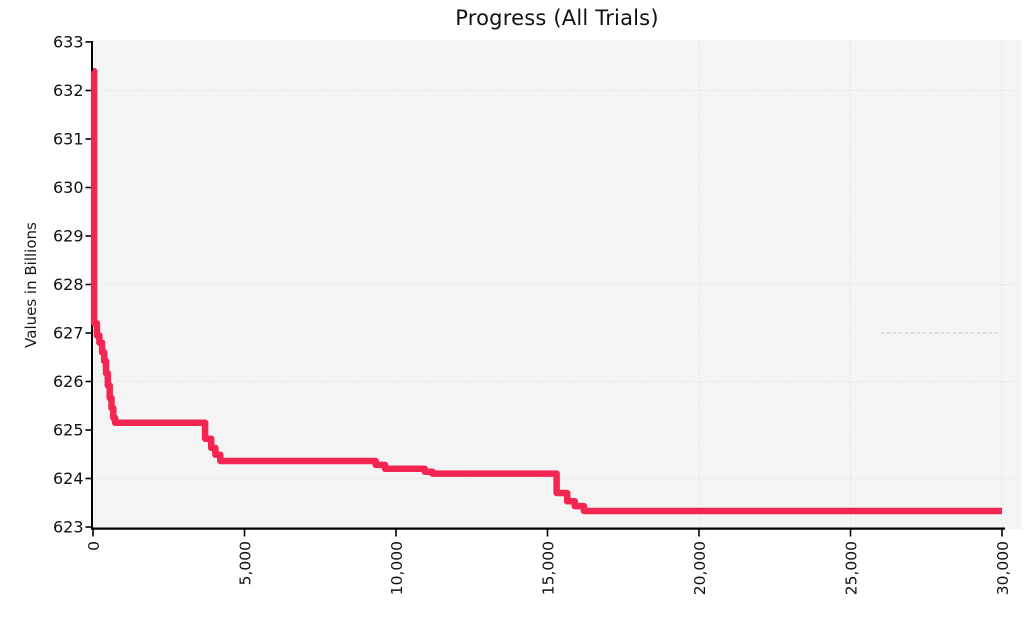  I want to click on y-tick-label: 632, so click(68, 90).